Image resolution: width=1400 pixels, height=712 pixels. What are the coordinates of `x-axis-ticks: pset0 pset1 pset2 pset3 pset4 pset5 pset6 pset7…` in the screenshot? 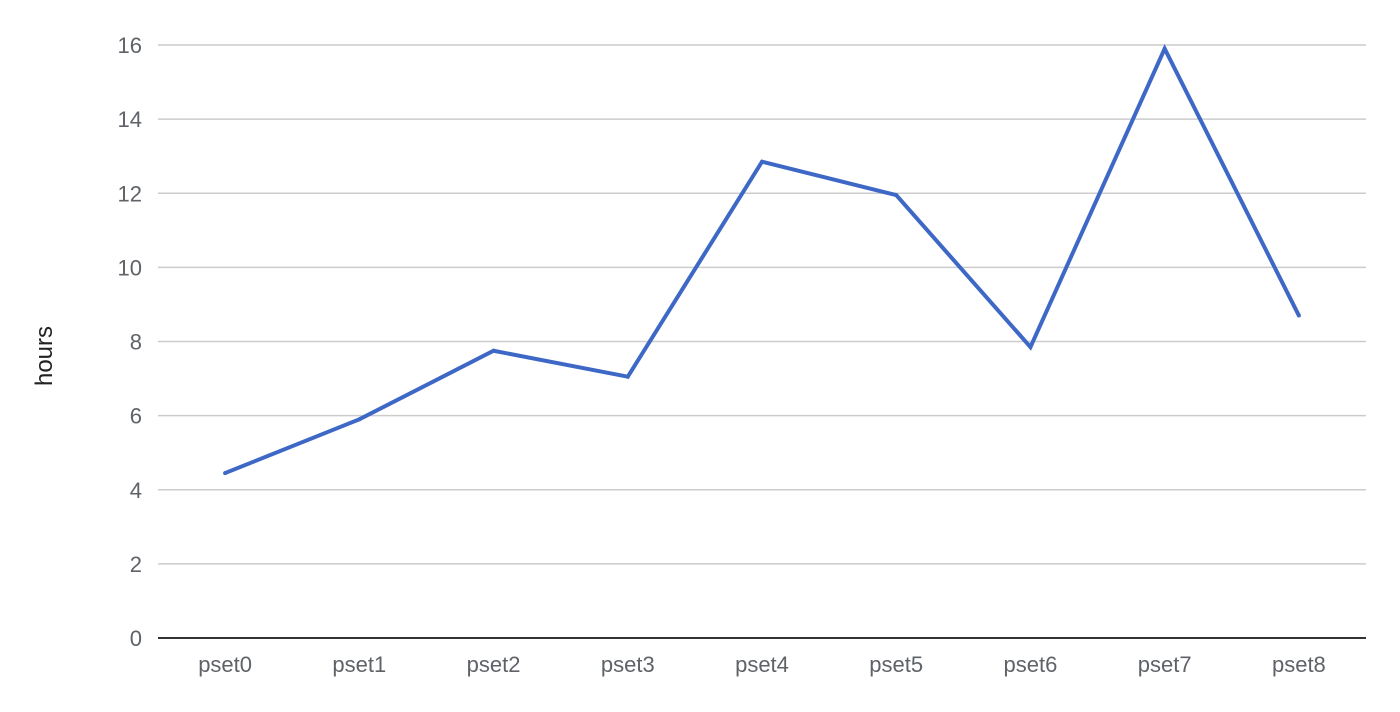 It's located at (762, 664).